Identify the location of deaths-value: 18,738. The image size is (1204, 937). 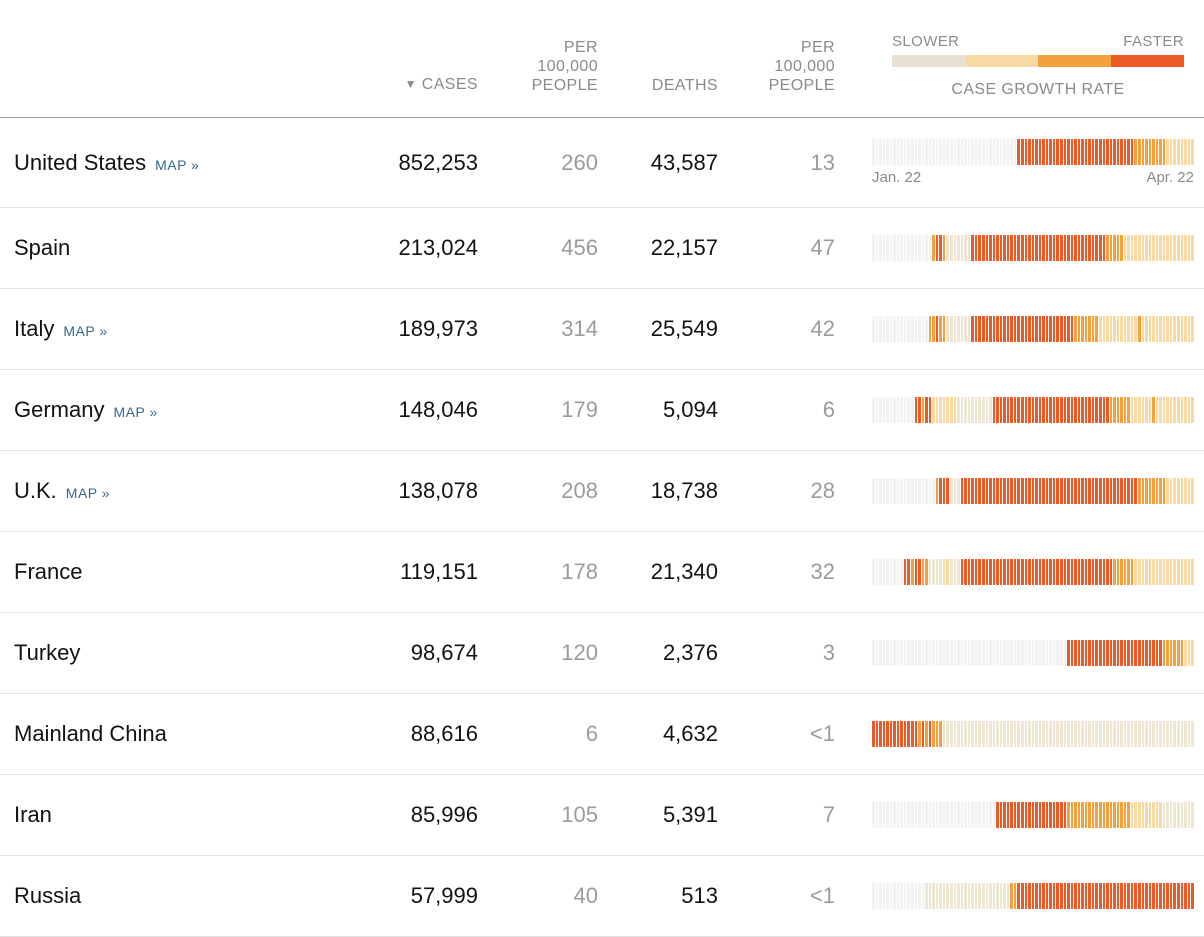
(684, 490).